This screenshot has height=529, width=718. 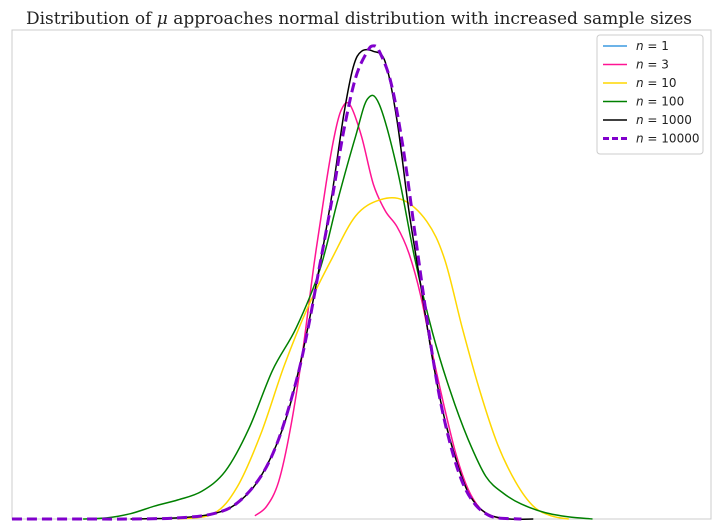 What do you see at coordinates (91, 19) in the screenshot?
I see `chart-title-prefix: Distribution of` at bounding box center [91, 19].